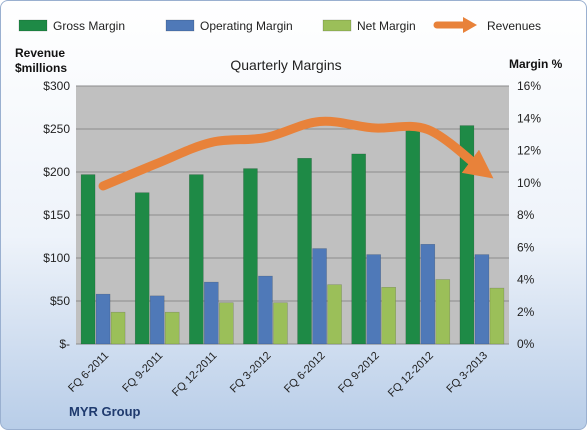 The width and height of the screenshot is (587, 430). Describe the element at coordinates (56, 258) in the screenshot. I see `left-tick-label: $100` at that location.